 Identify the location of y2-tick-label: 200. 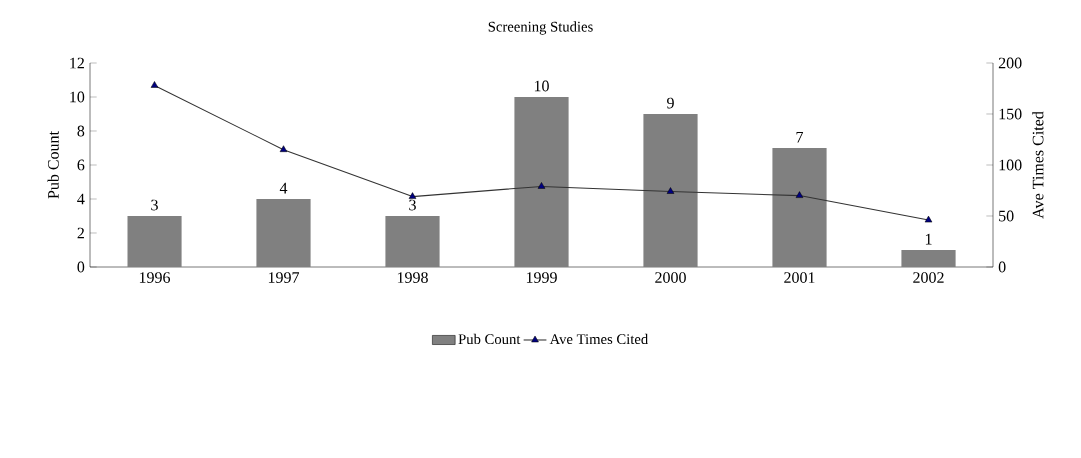
(1010, 63).